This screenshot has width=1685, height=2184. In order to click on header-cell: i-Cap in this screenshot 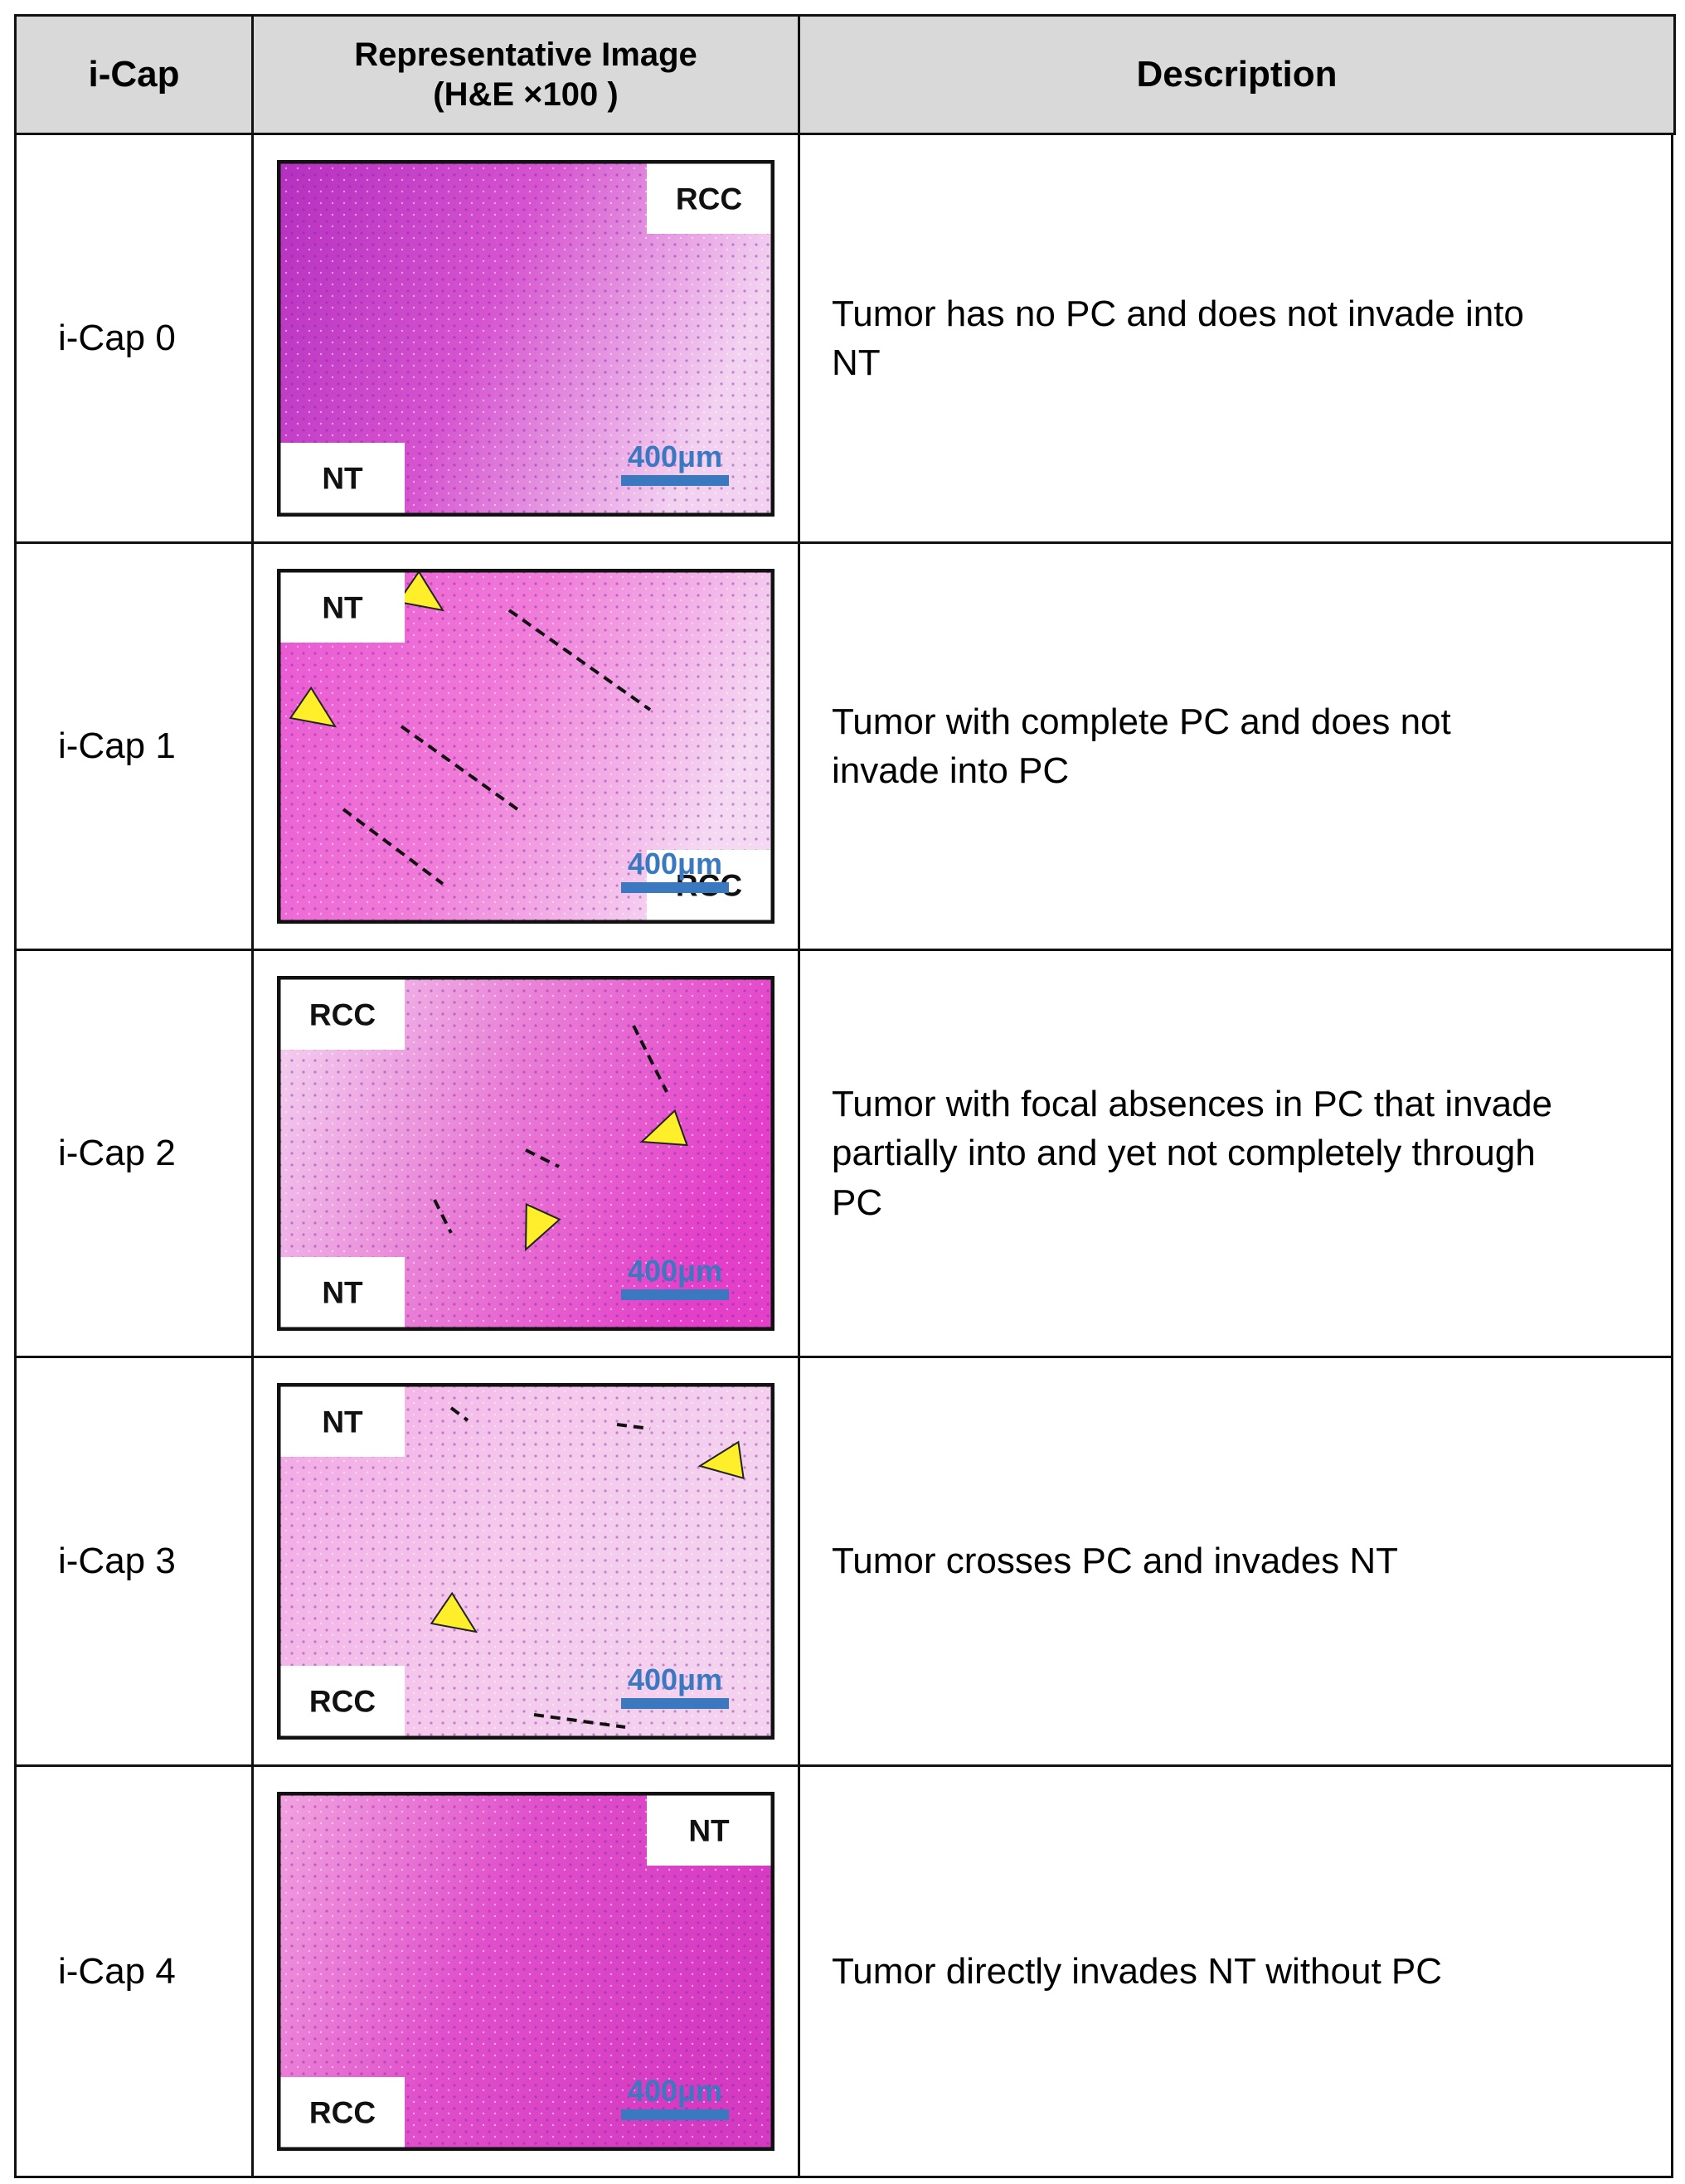, I will do `click(134, 74)`.